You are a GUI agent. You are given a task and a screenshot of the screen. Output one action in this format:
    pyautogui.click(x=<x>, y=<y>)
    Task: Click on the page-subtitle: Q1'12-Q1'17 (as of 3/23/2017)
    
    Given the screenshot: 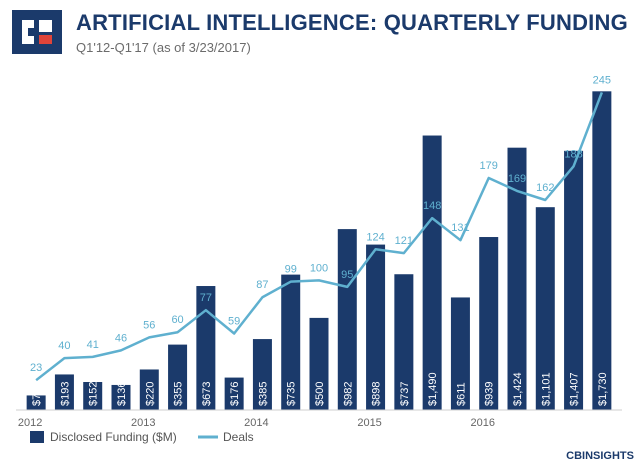 What is the action you would take?
    pyautogui.click(x=163, y=47)
    